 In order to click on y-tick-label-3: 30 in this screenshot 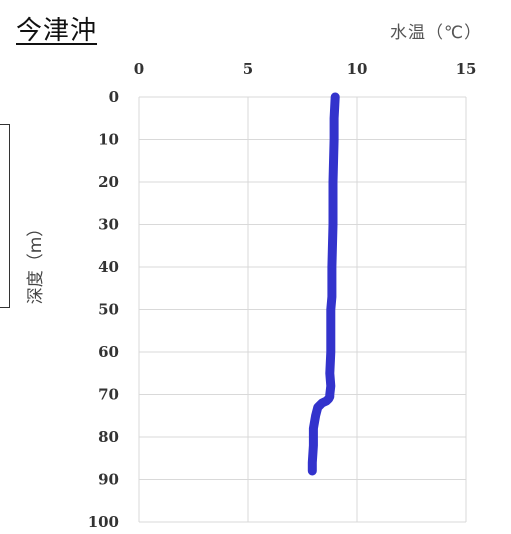, I will do `click(108, 225)`.